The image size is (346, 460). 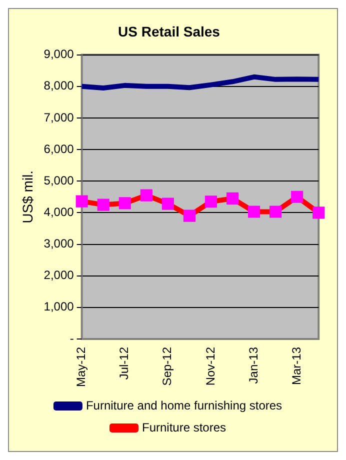 I want to click on y-tick-label: 9,000, so click(x=59, y=54).